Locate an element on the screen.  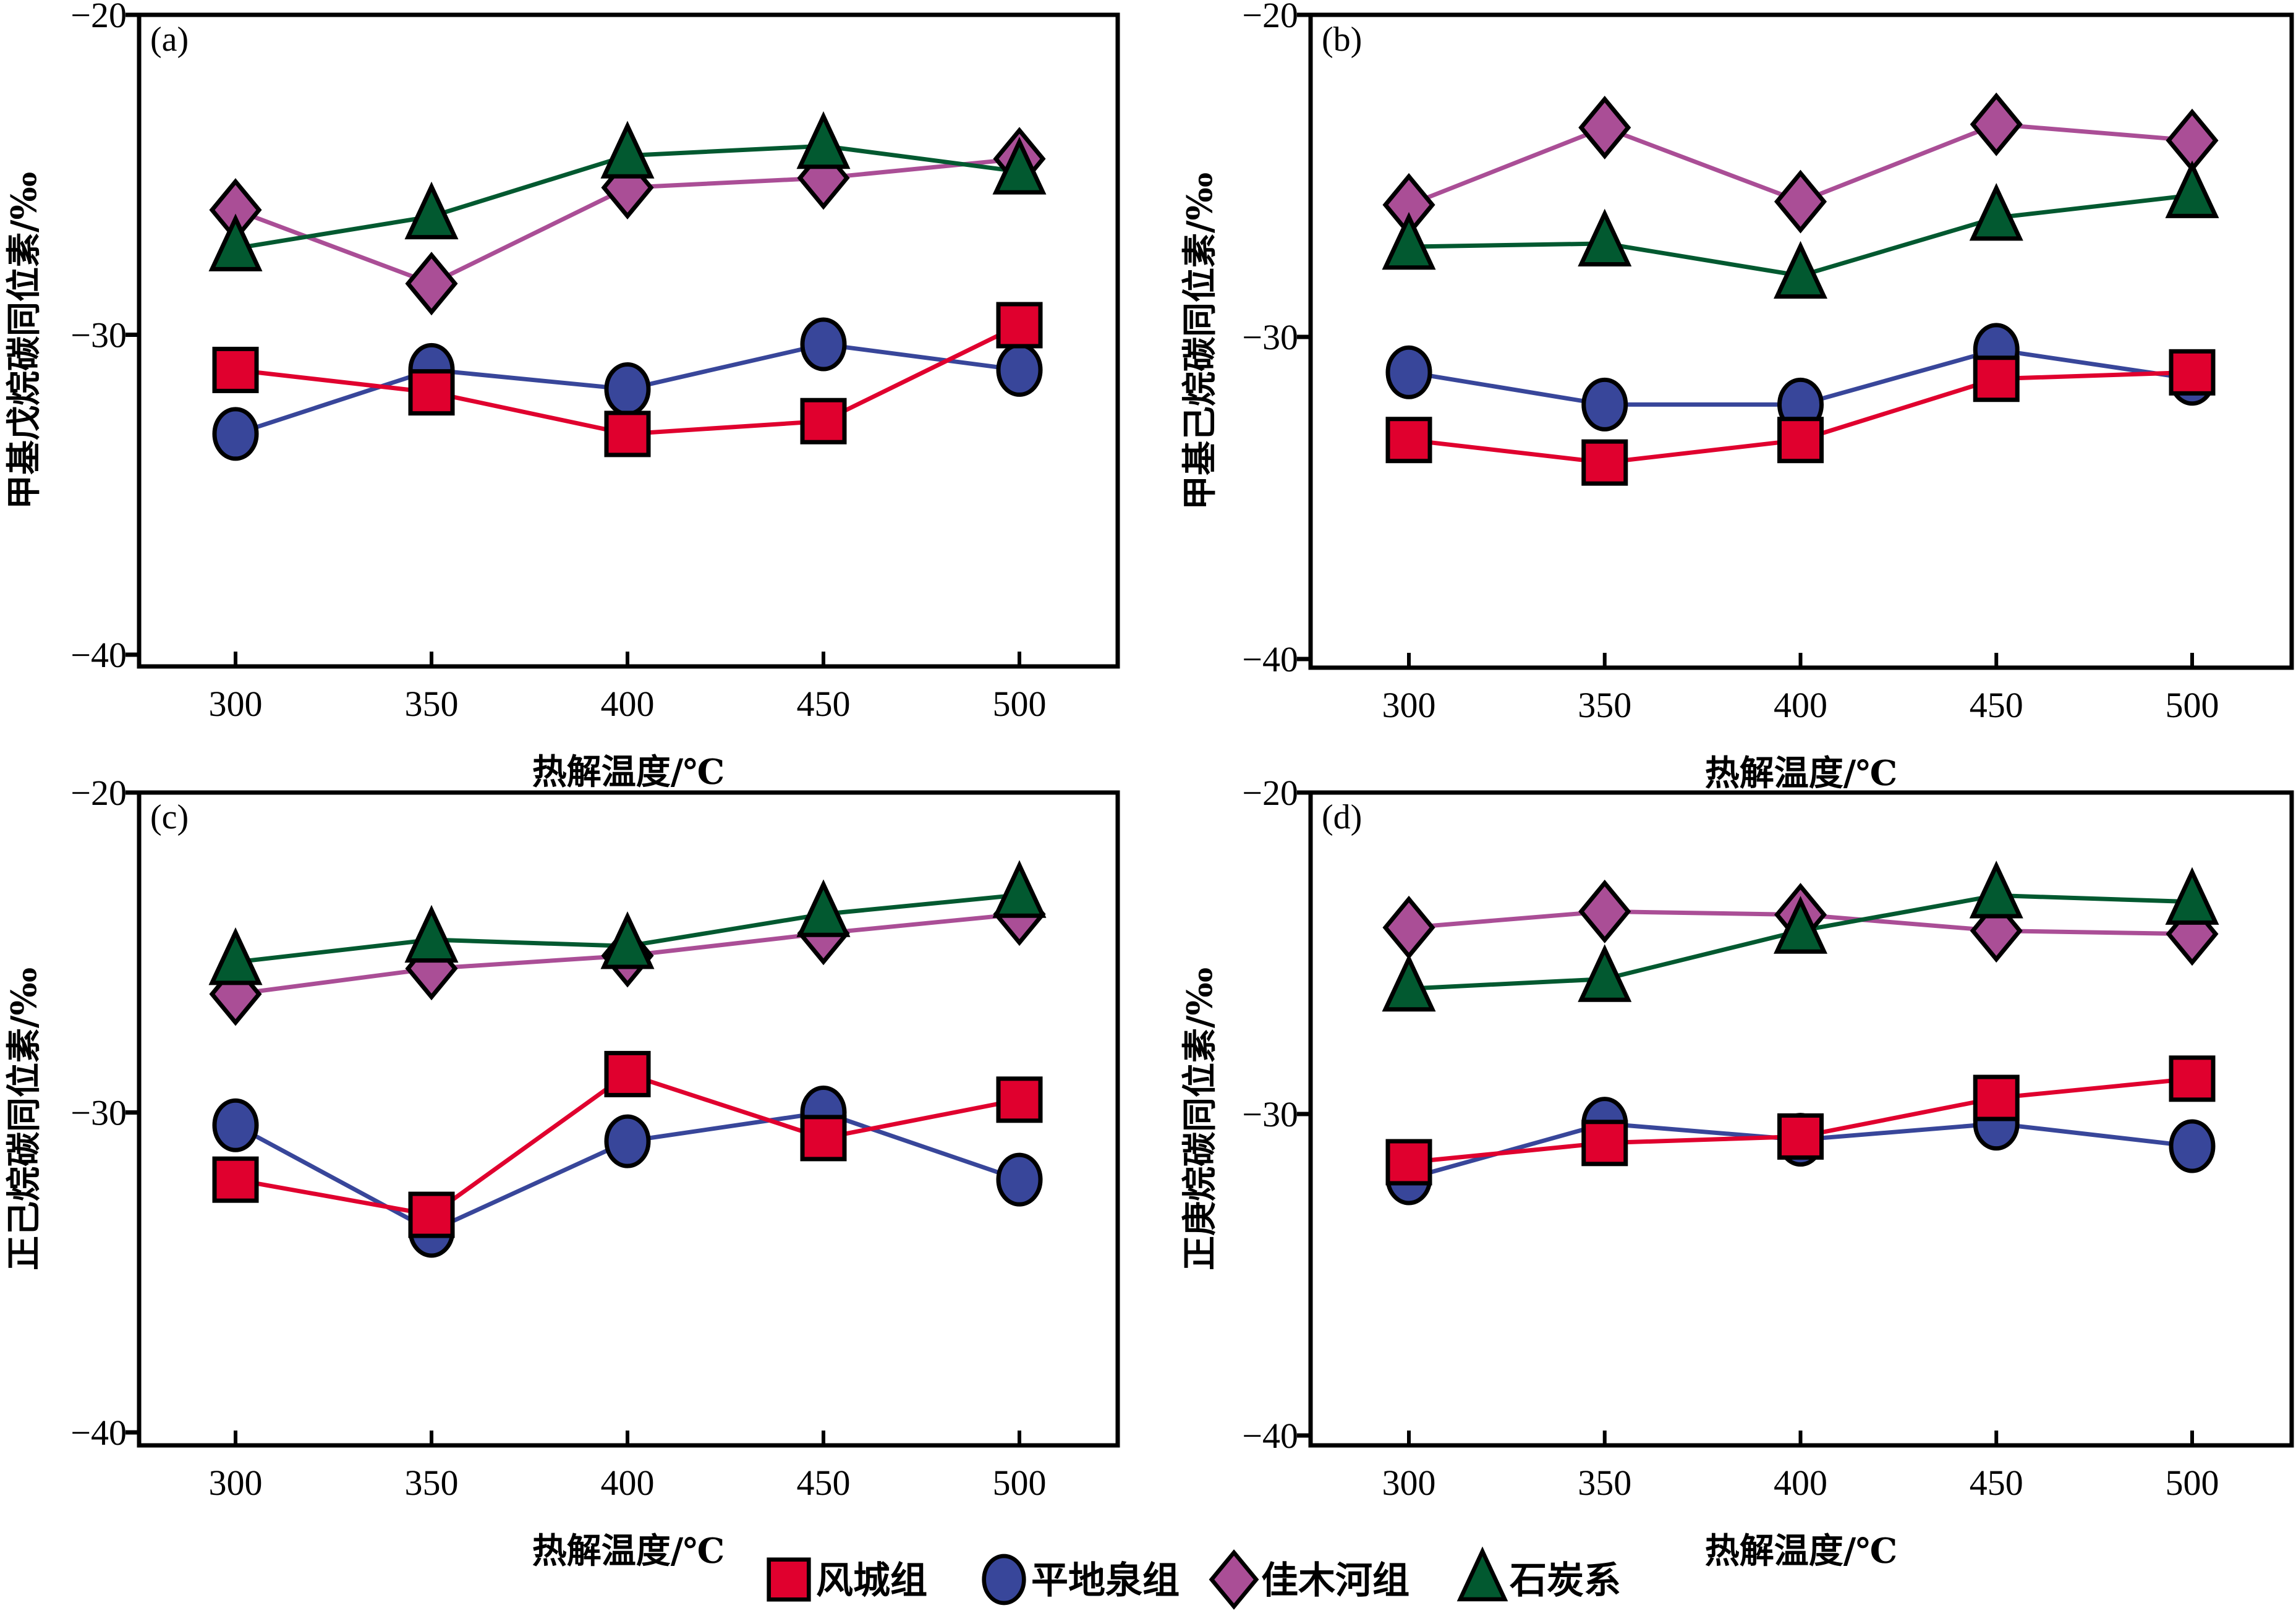
legend-label: 风城组 is located at coordinates (871, 1580).